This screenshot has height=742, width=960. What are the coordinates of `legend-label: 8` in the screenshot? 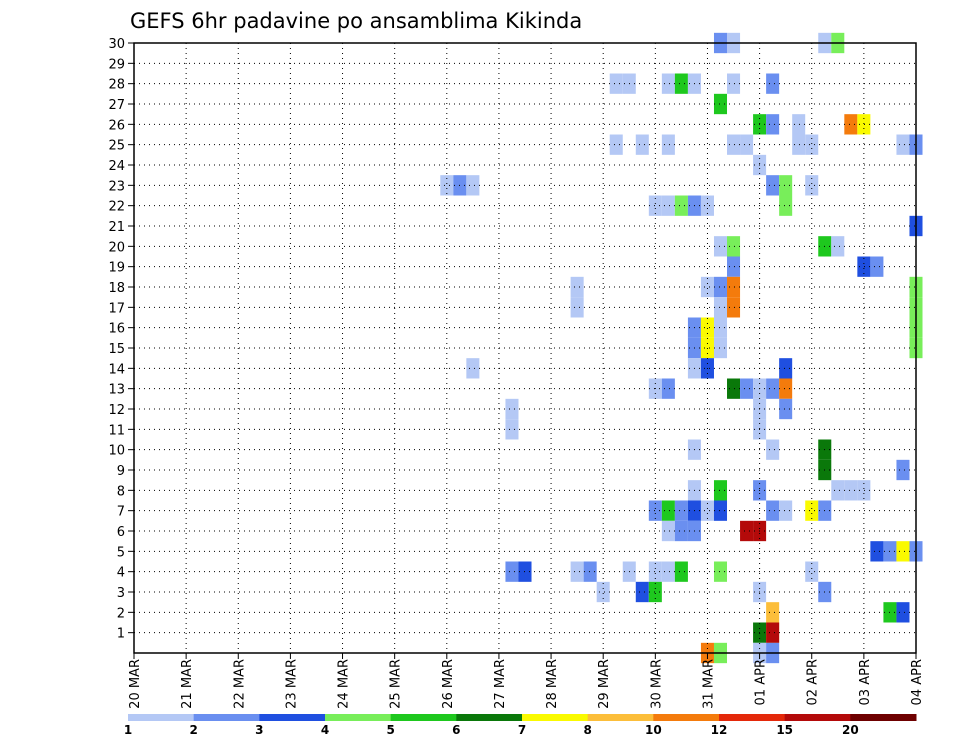 It's located at (587, 730).